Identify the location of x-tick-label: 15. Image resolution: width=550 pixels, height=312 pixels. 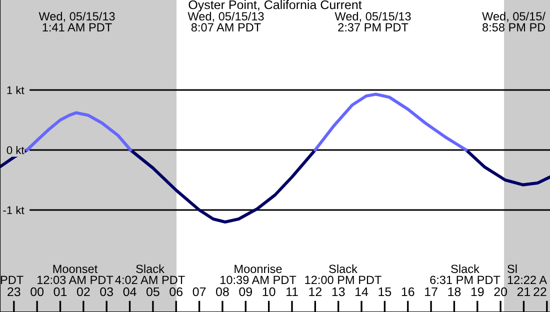
(385, 291).